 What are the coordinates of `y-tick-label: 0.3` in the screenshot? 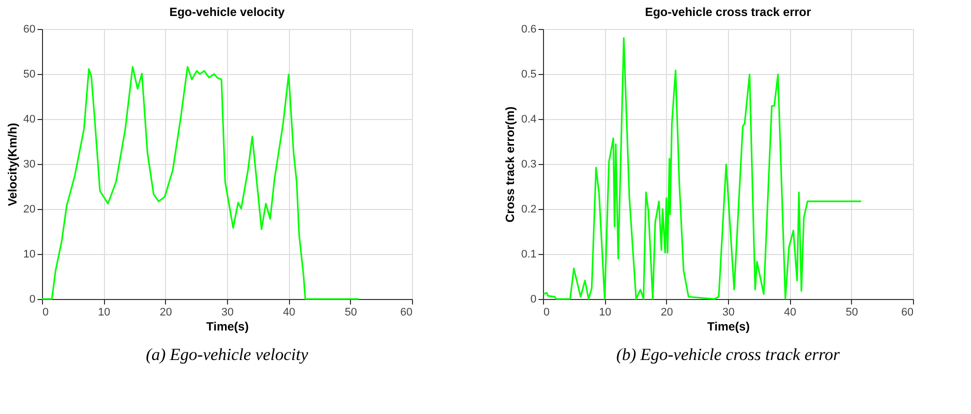 It's located at (528, 164).